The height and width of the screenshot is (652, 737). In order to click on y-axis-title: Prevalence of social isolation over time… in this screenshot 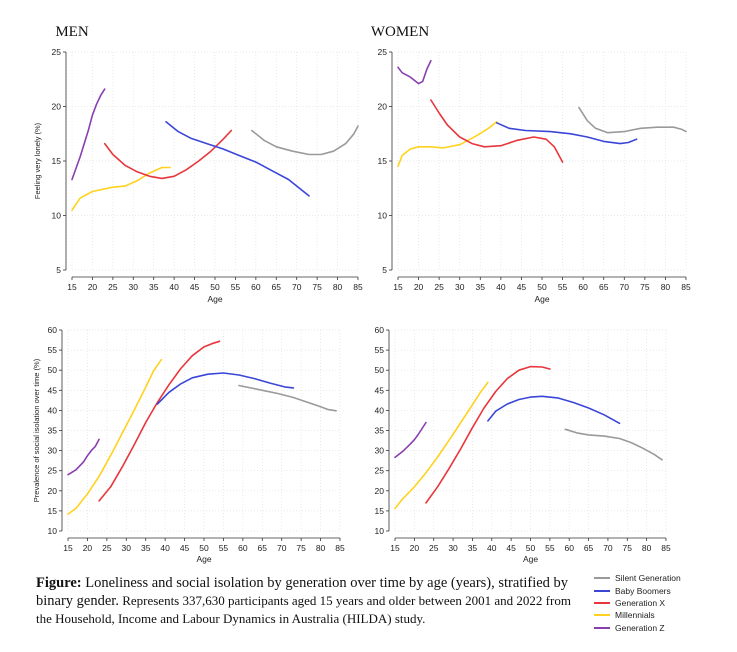, I will do `click(36, 430)`.